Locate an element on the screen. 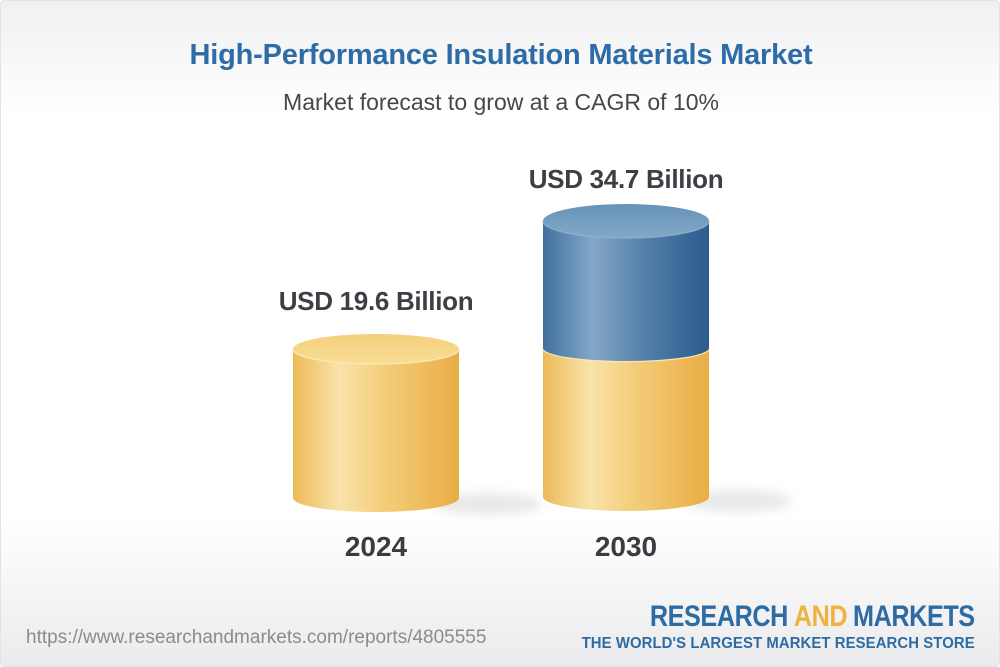 Image resolution: width=1000 pixels, height=667 pixels. bar-2030-base-segment is located at coordinates (626, 429).